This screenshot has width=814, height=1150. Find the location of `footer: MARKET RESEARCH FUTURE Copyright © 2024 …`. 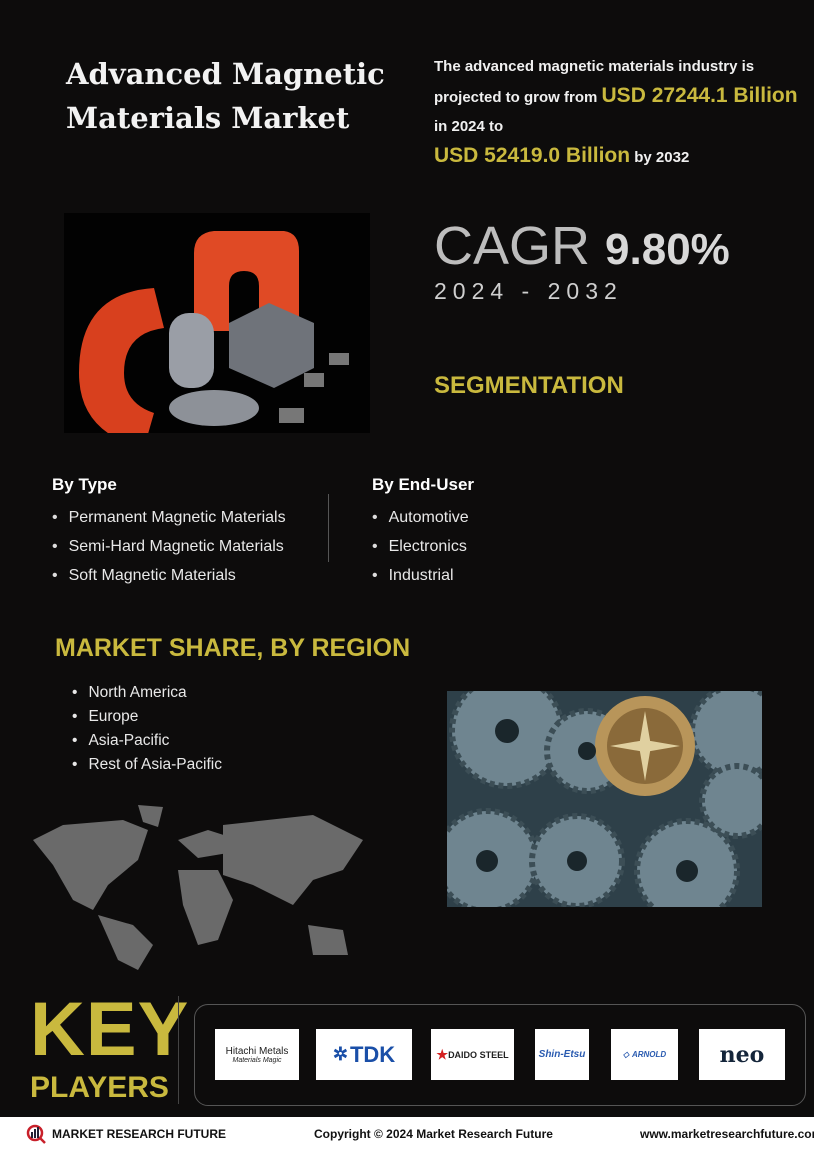

footer: MARKET RESEARCH FUTURE Copyright © 2024 … is located at coordinates (407, 1133).